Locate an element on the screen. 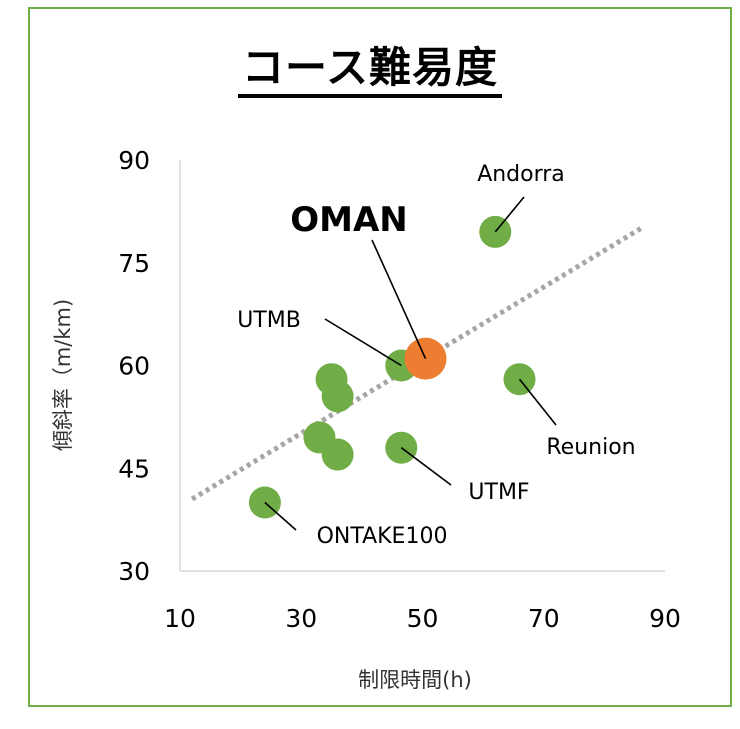 This screenshot has height=729, width=740. x-tick-label: 90 is located at coordinates (665, 618).